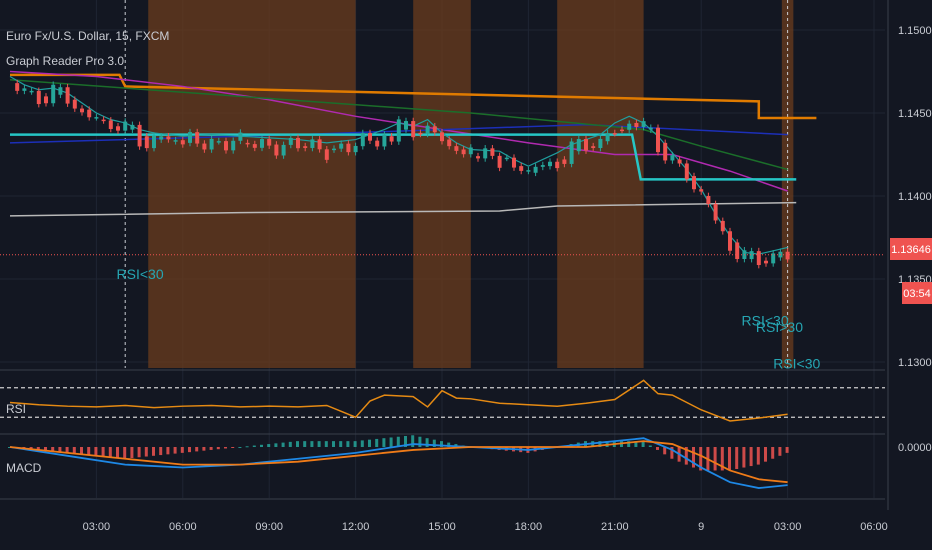 The image size is (932, 550). Describe the element at coordinates (65, 61) in the screenshot. I see `indicator-name: Graph Reader Pro 3.0` at that location.